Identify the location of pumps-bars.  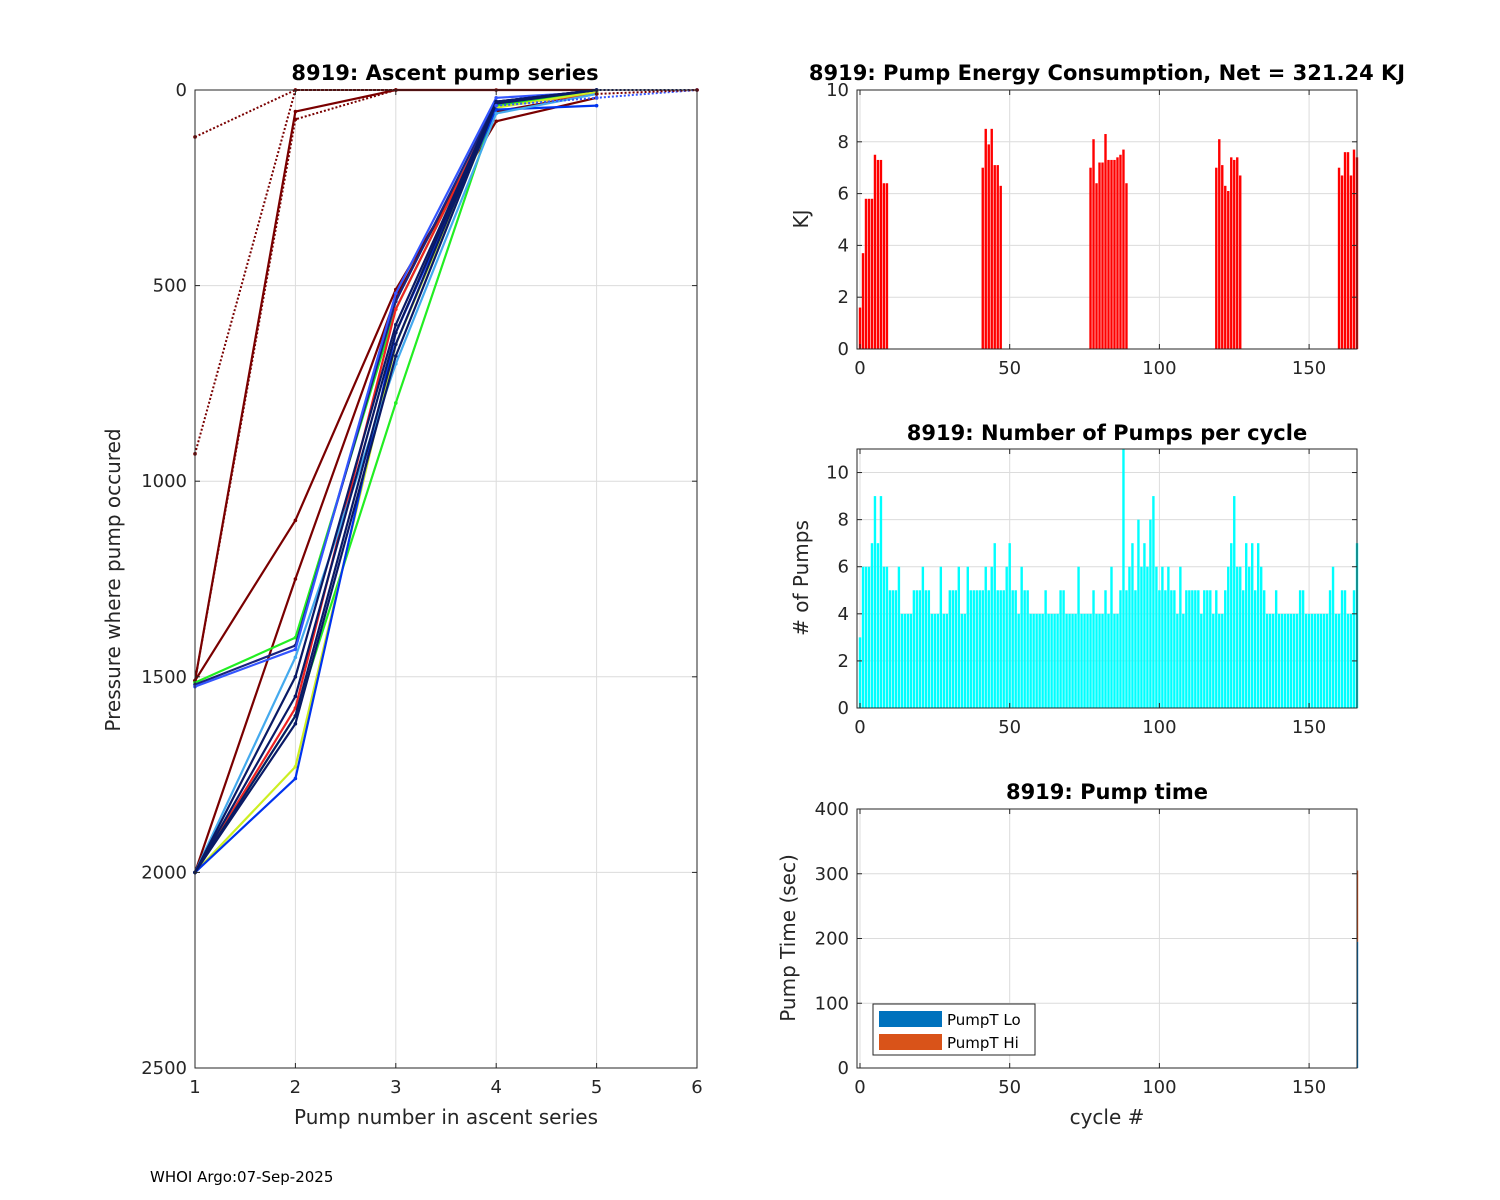
(1108, 578).